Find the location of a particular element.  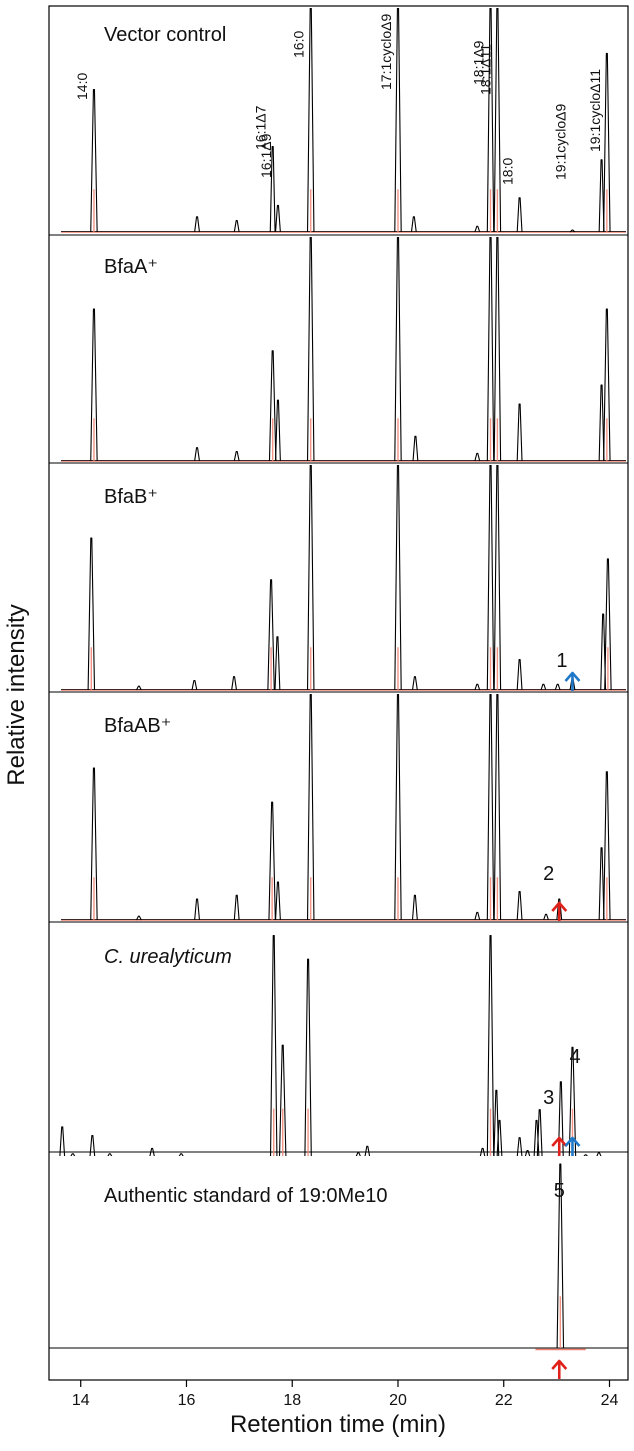

peak-number-label: 4 is located at coordinates (575, 1057).